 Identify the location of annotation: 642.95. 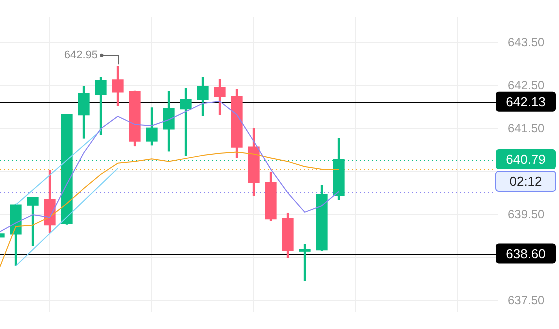
(81, 56).